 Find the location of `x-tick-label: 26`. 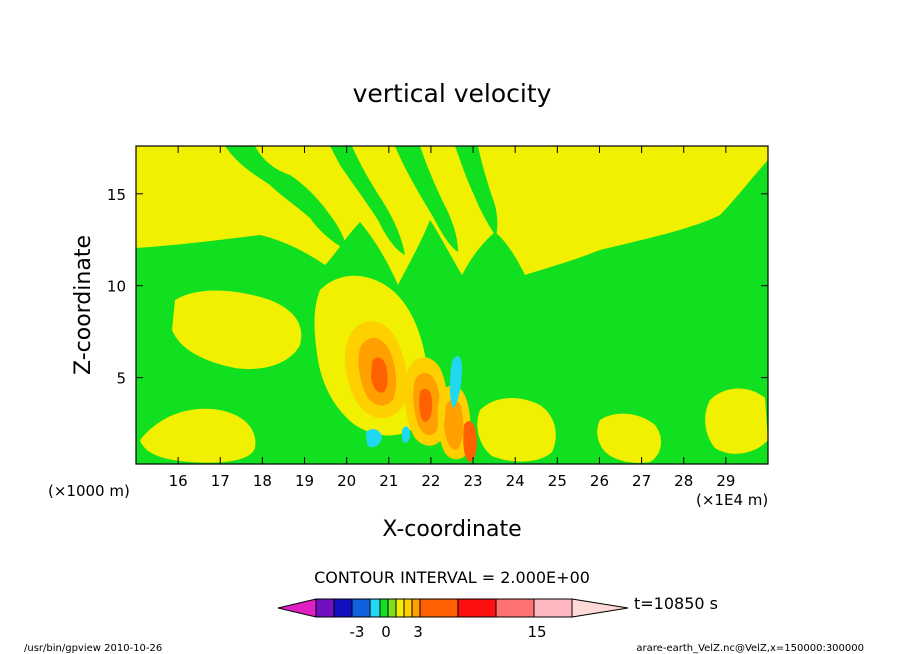

x-tick-label: 26 is located at coordinates (599, 481).